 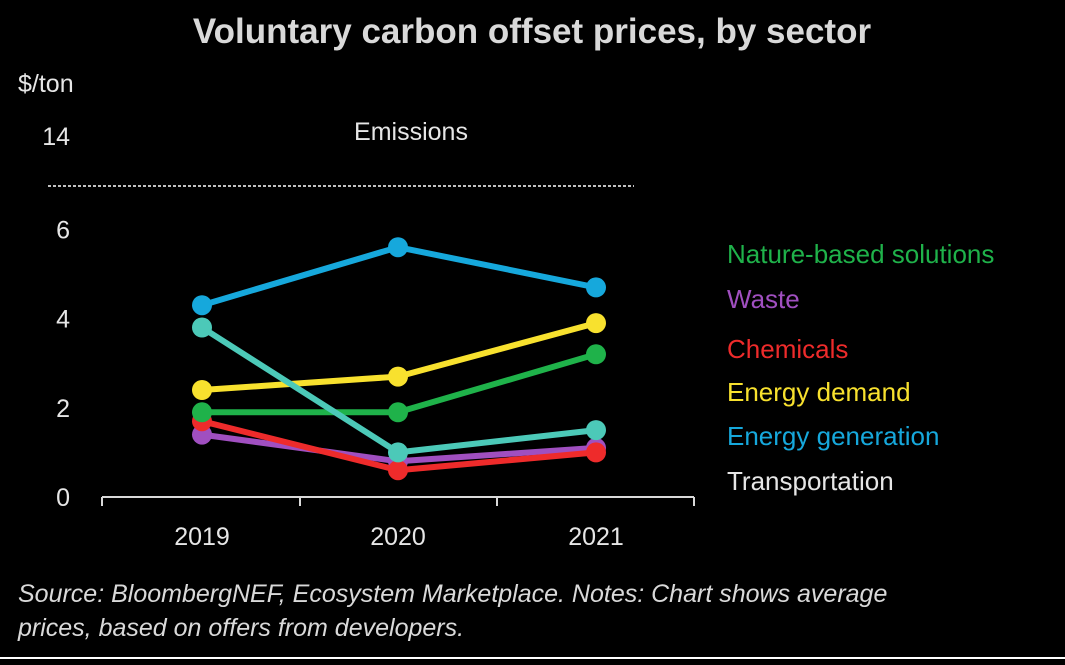 What do you see at coordinates (763, 299) in the screenshot?
I see `legend-entry: Waste` at bounding box center [763, 299].